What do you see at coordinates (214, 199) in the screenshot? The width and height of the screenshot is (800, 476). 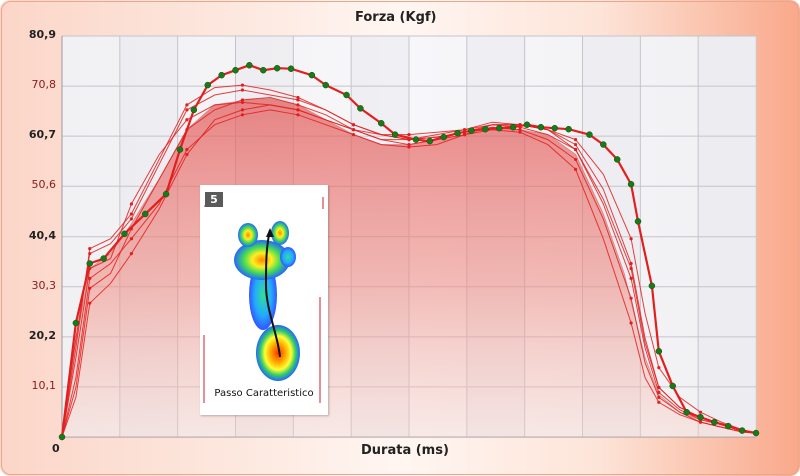 I see `inset-badge: 5` at bounding box center [214, 199].